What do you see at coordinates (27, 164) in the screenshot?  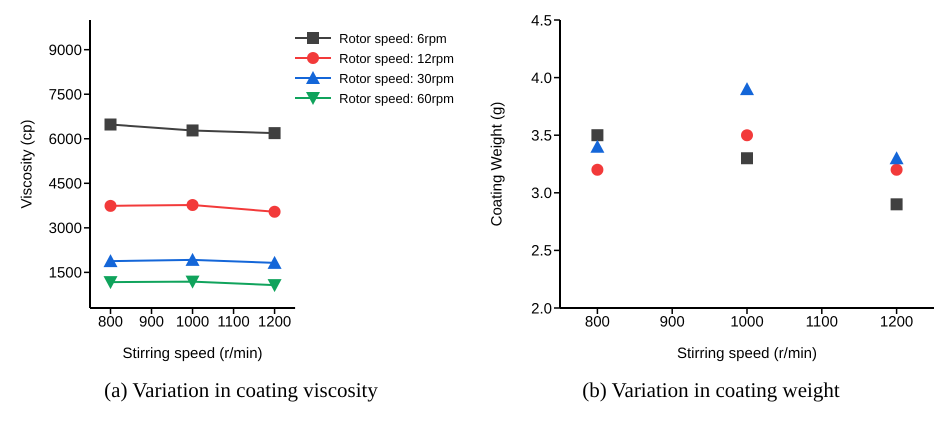 I see `y-axis-title: Viscosity (cp)` at bounding box center [27, 164].